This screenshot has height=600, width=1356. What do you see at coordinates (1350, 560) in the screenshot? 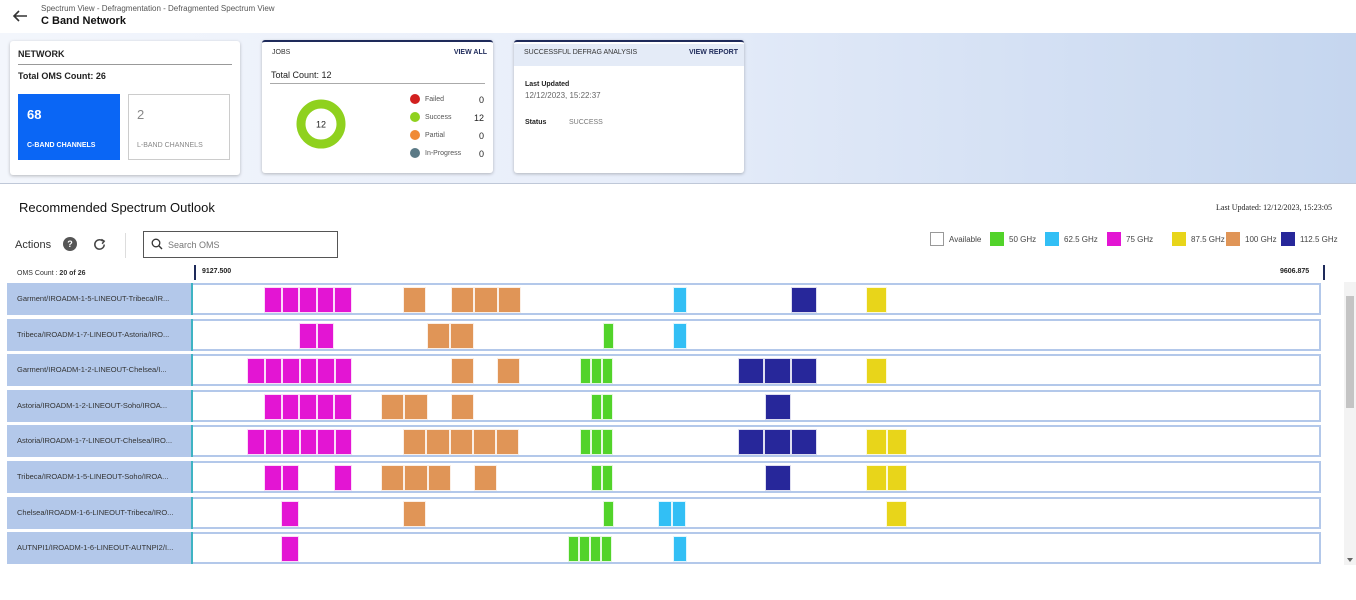
I see `scroll-down-icon` at bounding box center [1350, 560].